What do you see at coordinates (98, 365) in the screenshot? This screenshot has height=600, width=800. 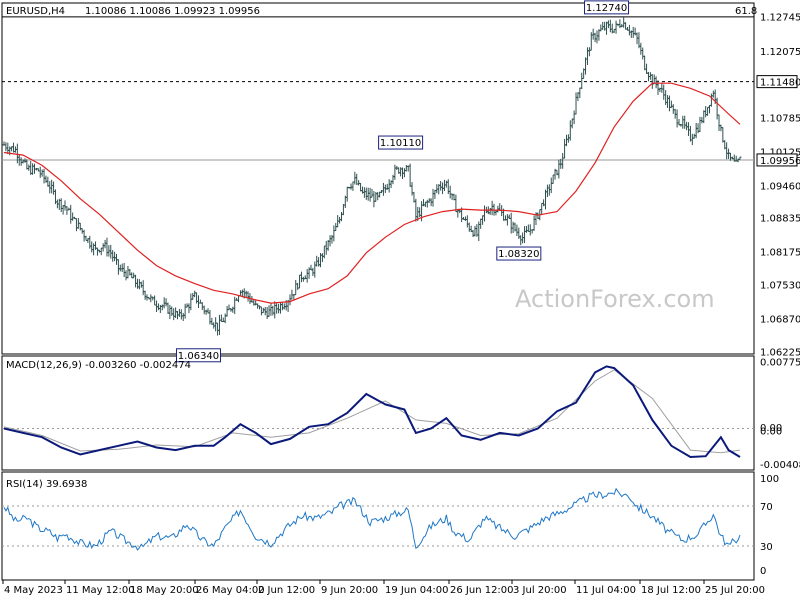 I see `macd-panel-title: MACD(12,26,9) -0.003260 -0.002474` at bounding box center [98, 365].